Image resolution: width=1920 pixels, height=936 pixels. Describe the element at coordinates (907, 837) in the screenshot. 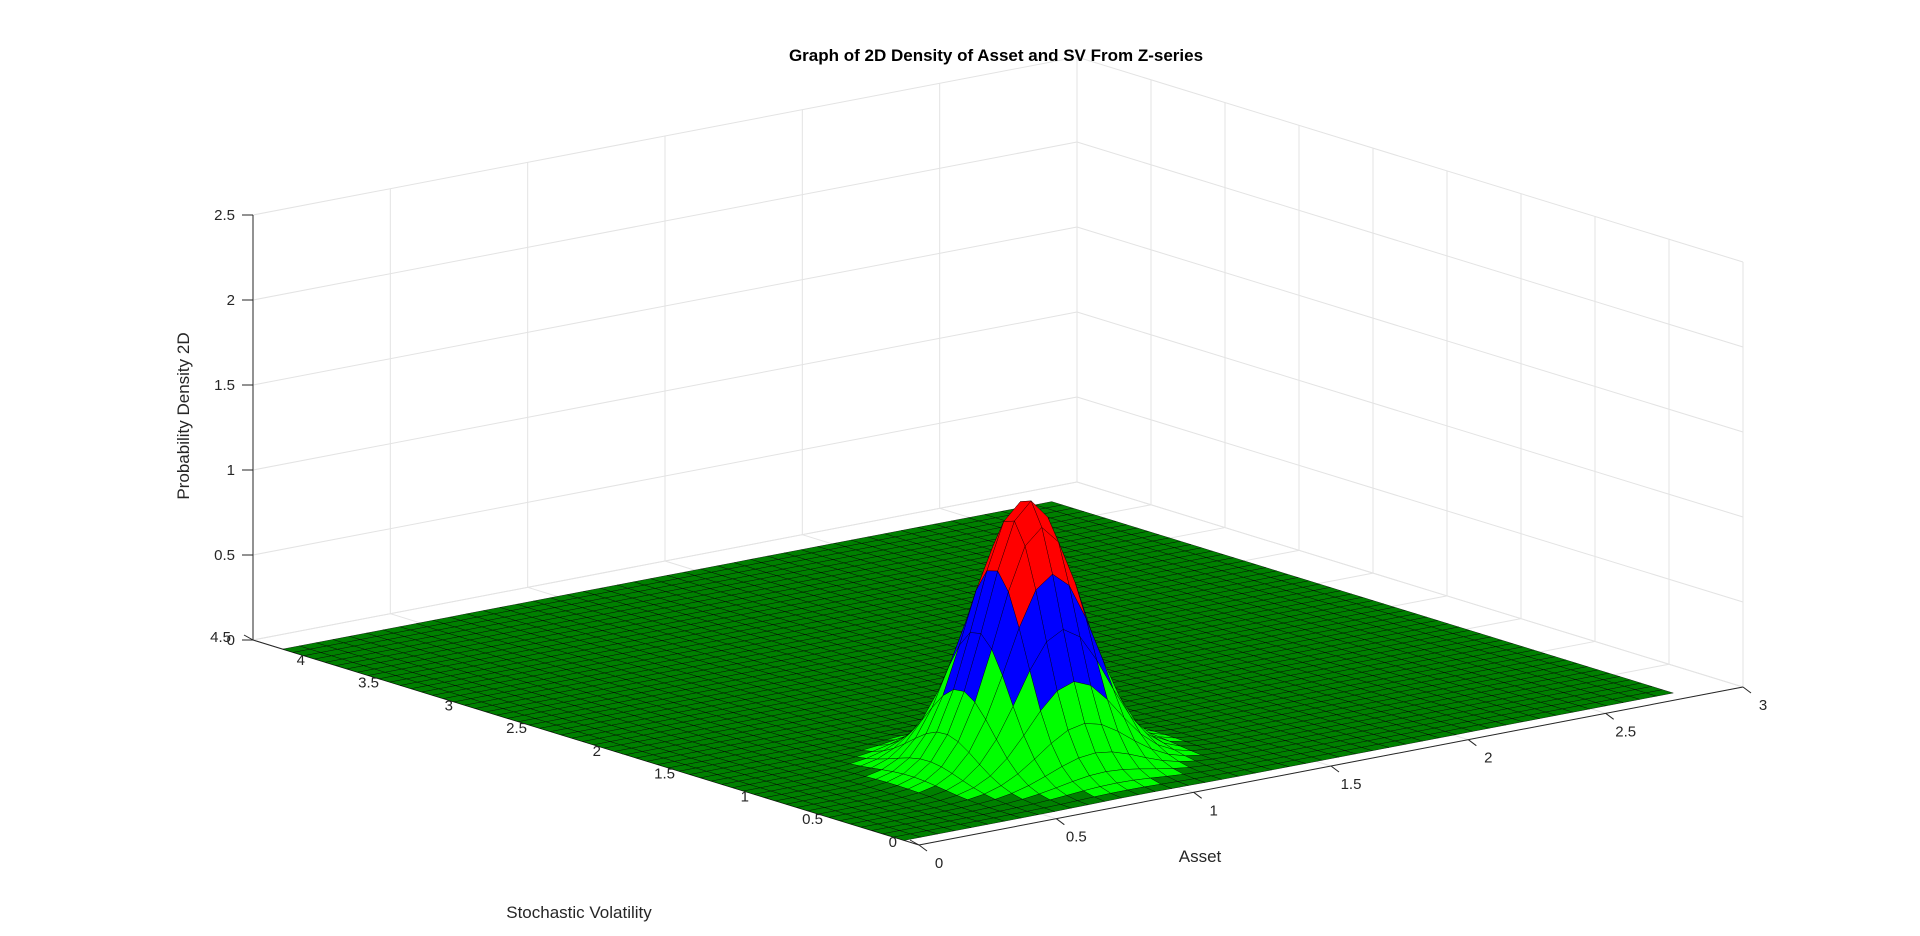

I see `surface-patch` at that location.